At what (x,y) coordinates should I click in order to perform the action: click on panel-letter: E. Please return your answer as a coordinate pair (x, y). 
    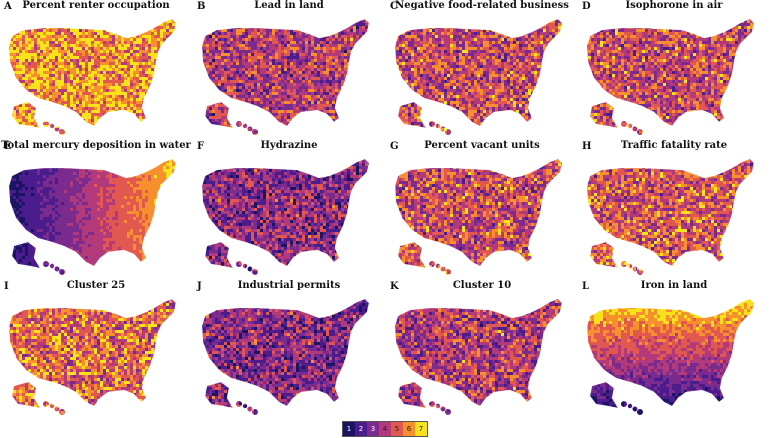
    Looking at the image, I should click on (8, 146).